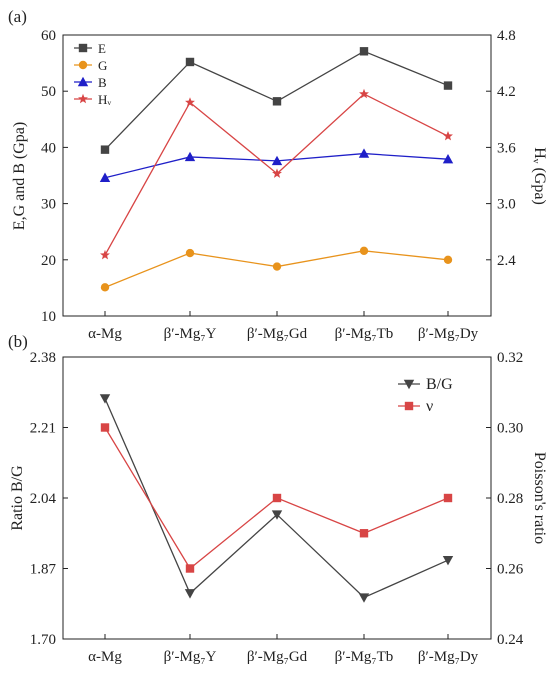  I want to click on legend-label: E, so click(102, 48).